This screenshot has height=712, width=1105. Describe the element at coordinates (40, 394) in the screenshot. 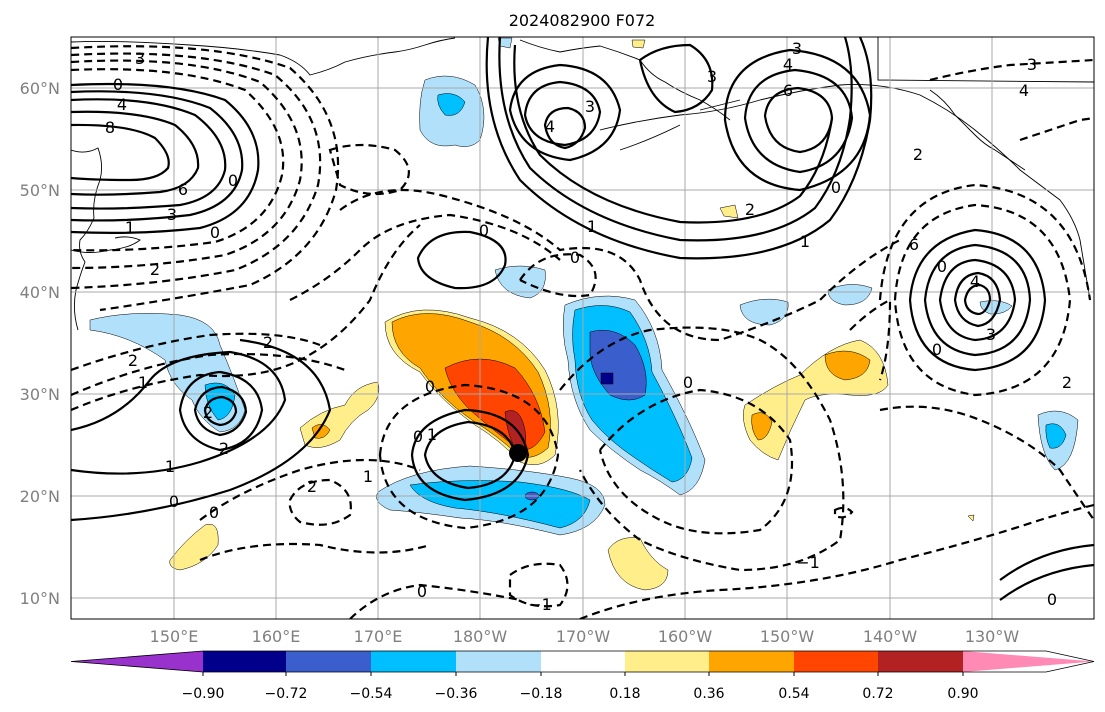

I see `lat-label: 30°N` at that location.